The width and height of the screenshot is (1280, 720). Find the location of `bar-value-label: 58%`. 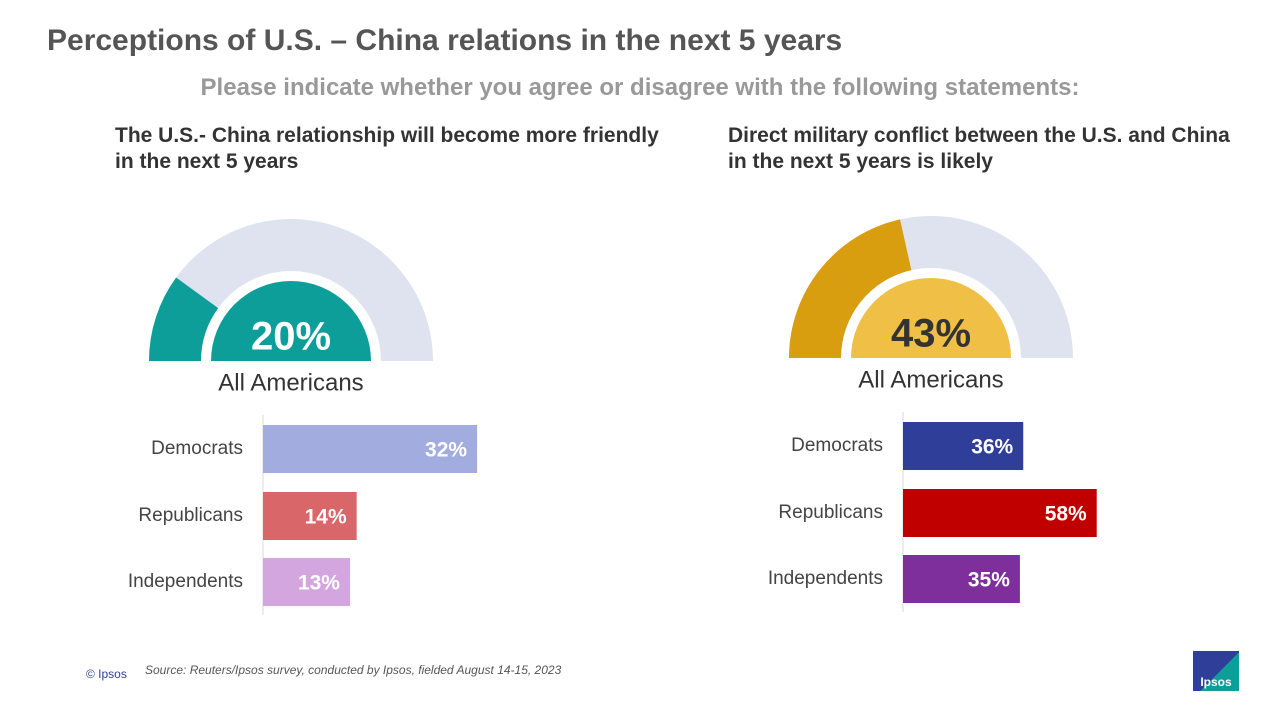

bar-value-label: 58% is located at coordinates (1066, 514).